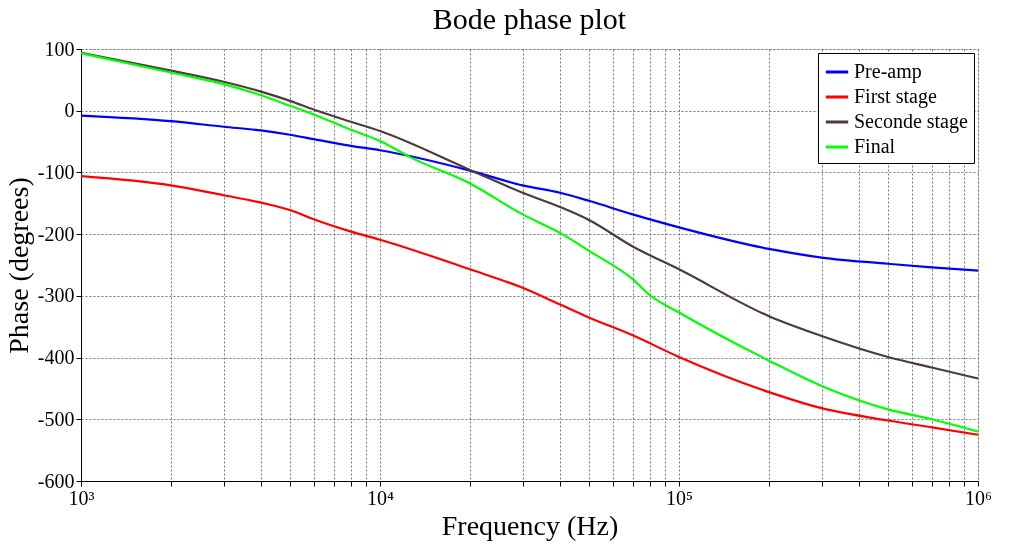 This screenshot has height=549, width=1024. I want to click on legend-label: First stage, so click(895, 96).